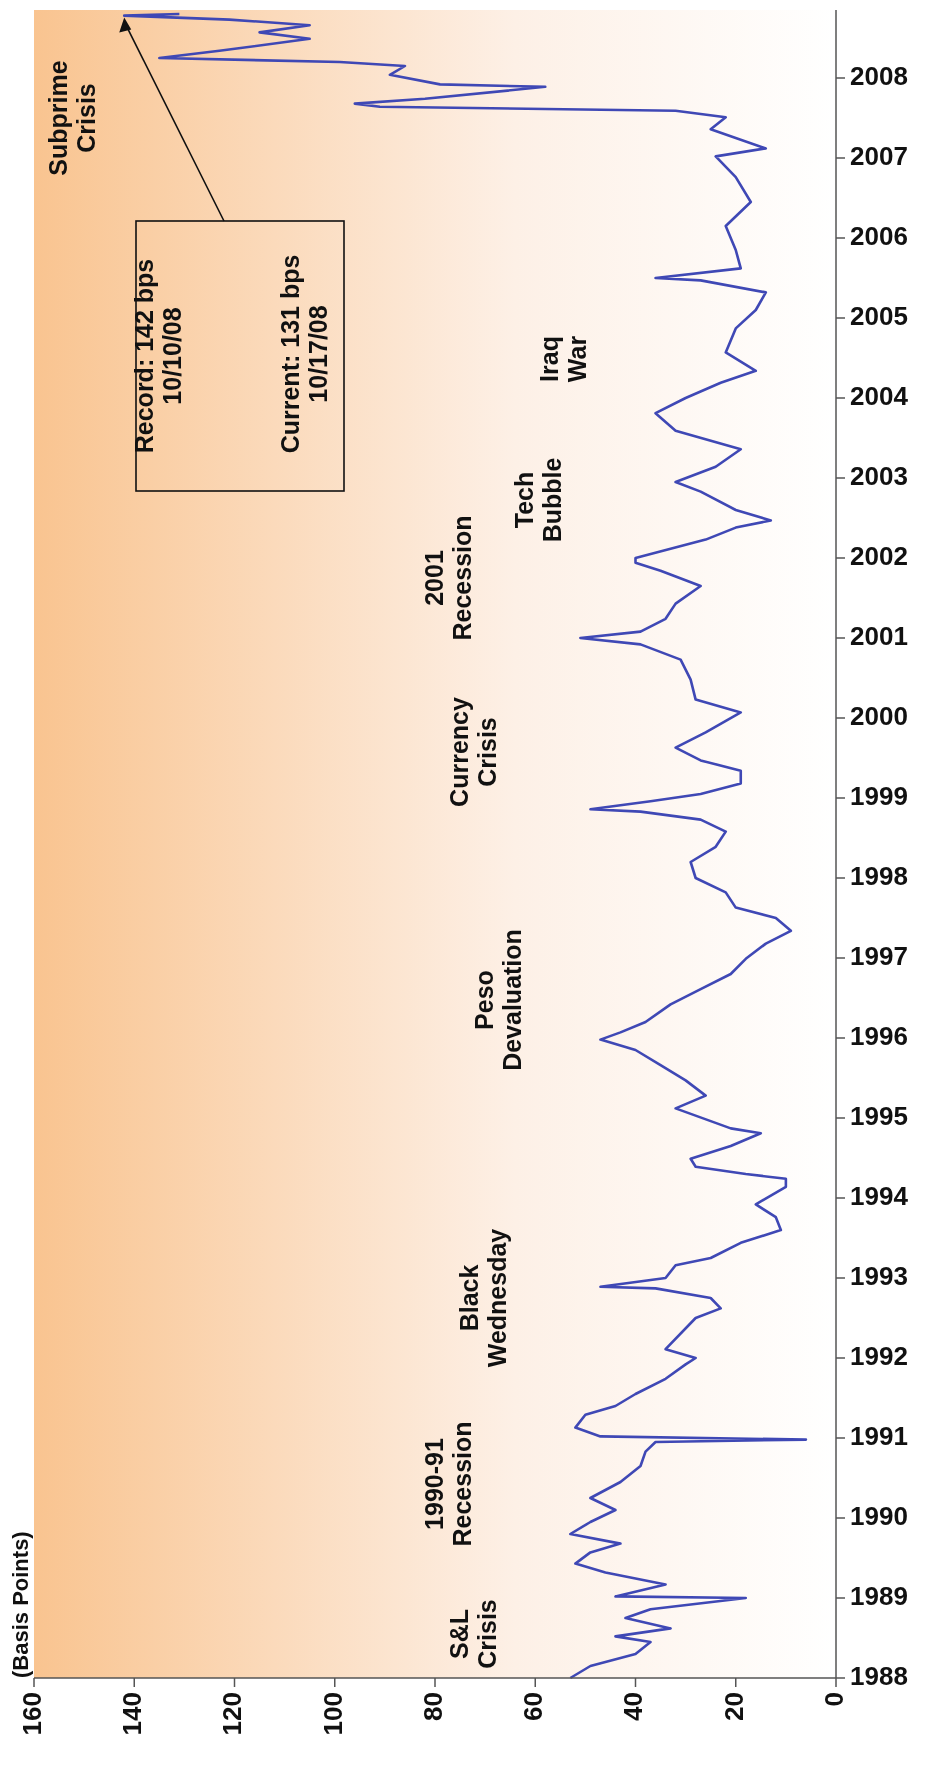  Describe the element at coordinates (733, 1706) in the screenshot. I see `x-tick-label: 20` at that location.